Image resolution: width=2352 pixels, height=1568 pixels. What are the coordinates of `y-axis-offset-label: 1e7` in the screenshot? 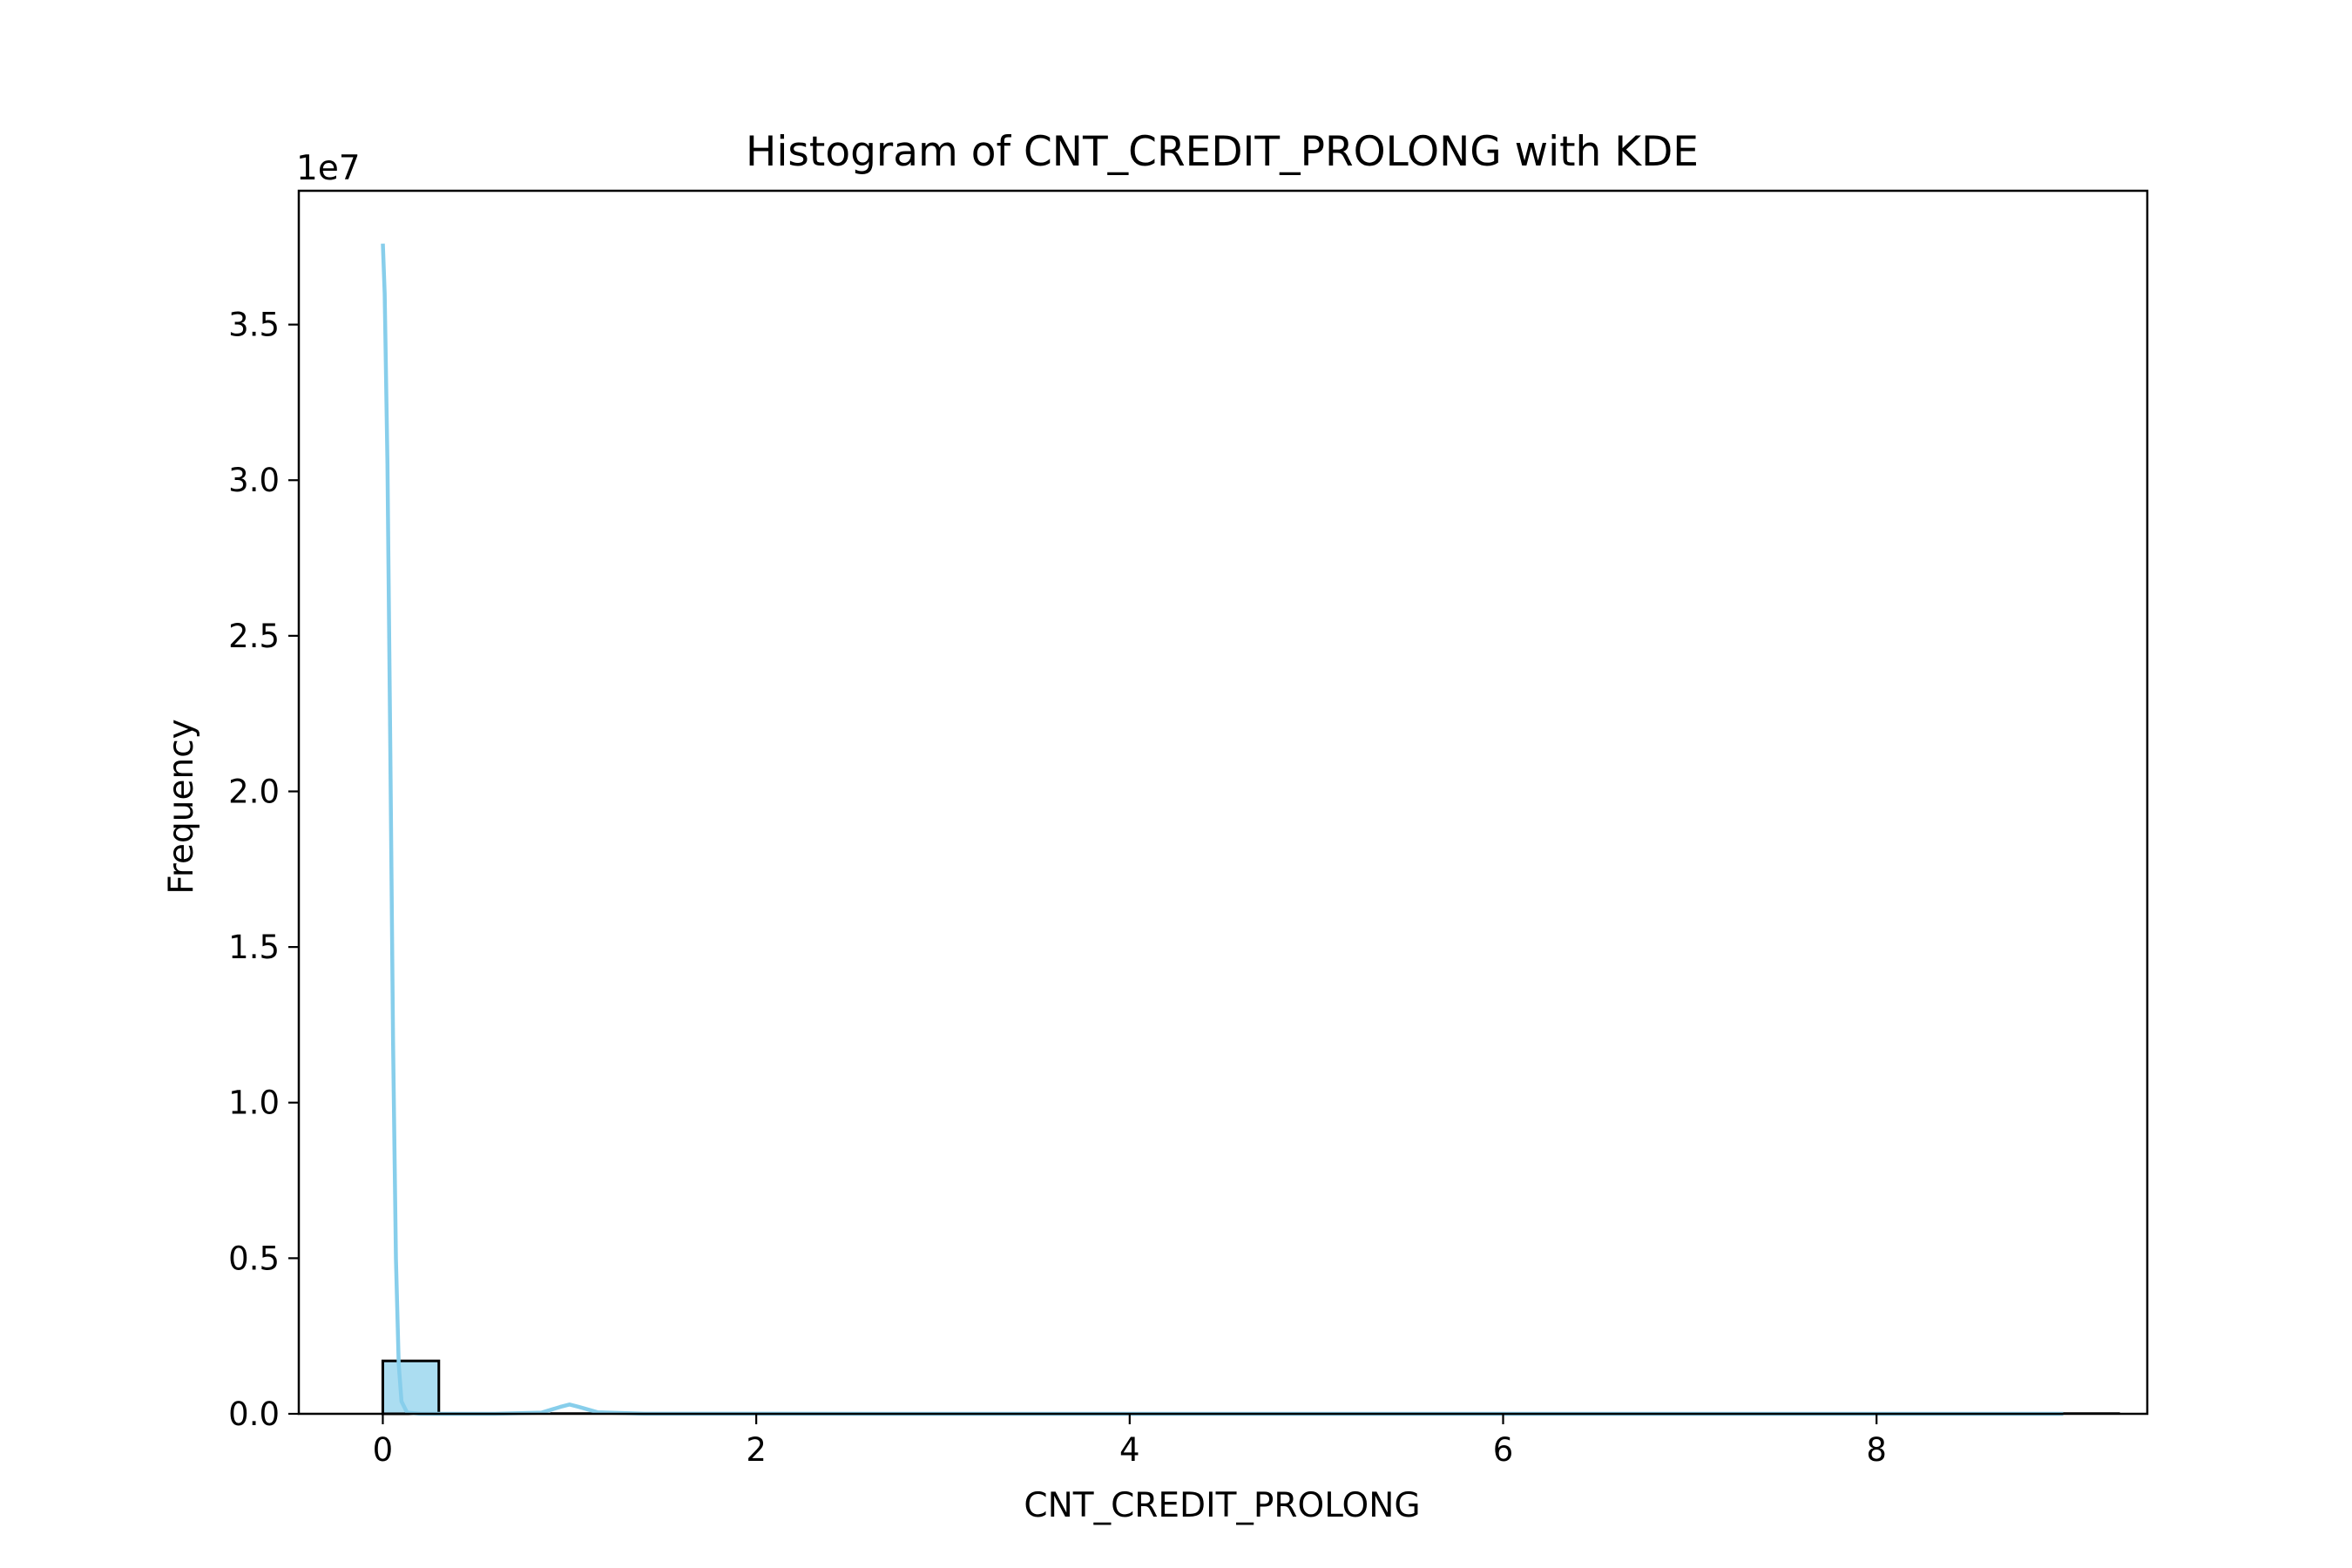 It's located at (329, 168).